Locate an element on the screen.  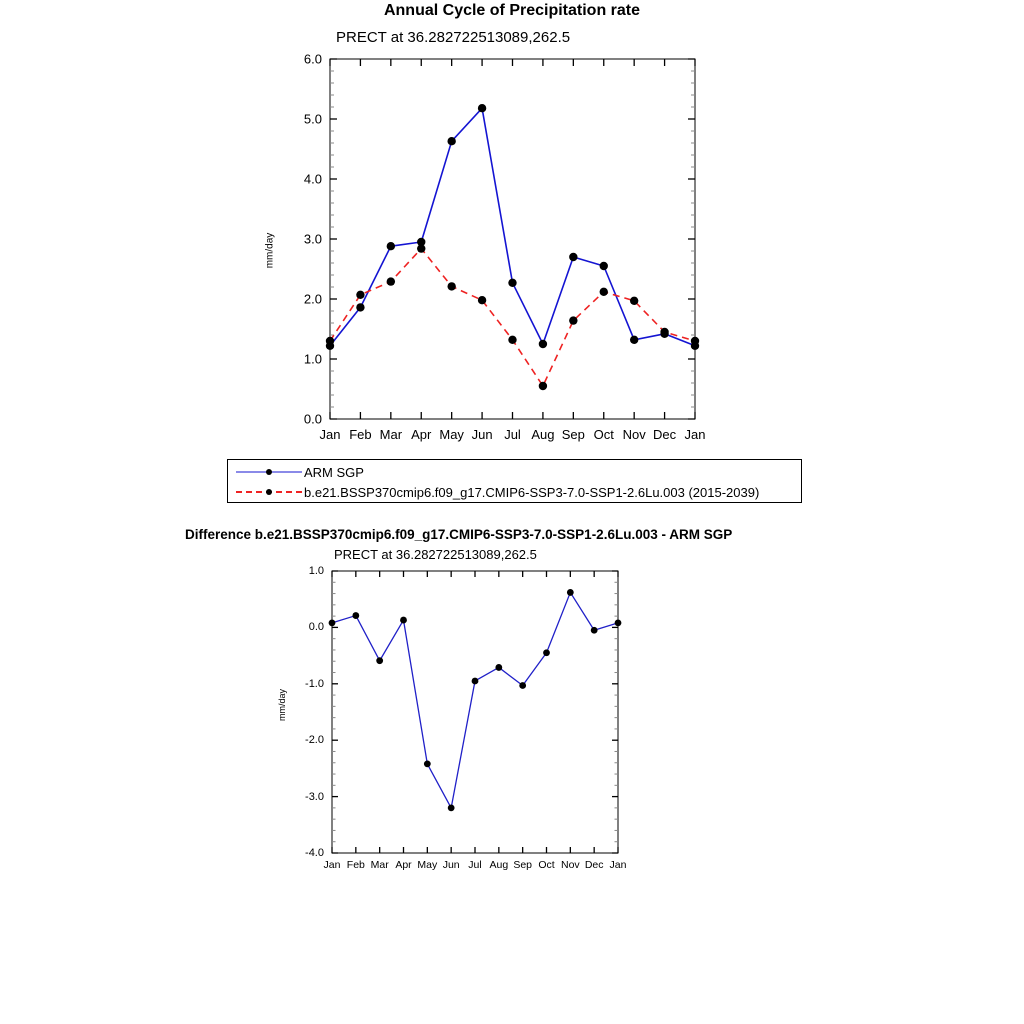
main-chart-title: Annual Cycle of Precipitation rate is located at coordinates (512, 10).